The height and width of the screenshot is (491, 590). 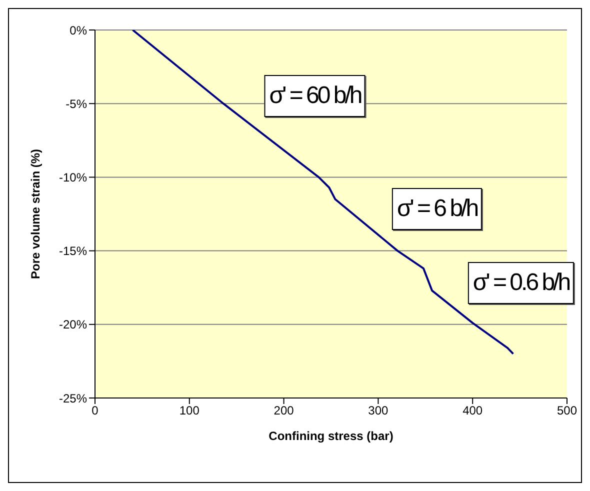 I want to click on annotation: σ' = 60 b/h, so click(x=315, y=96).